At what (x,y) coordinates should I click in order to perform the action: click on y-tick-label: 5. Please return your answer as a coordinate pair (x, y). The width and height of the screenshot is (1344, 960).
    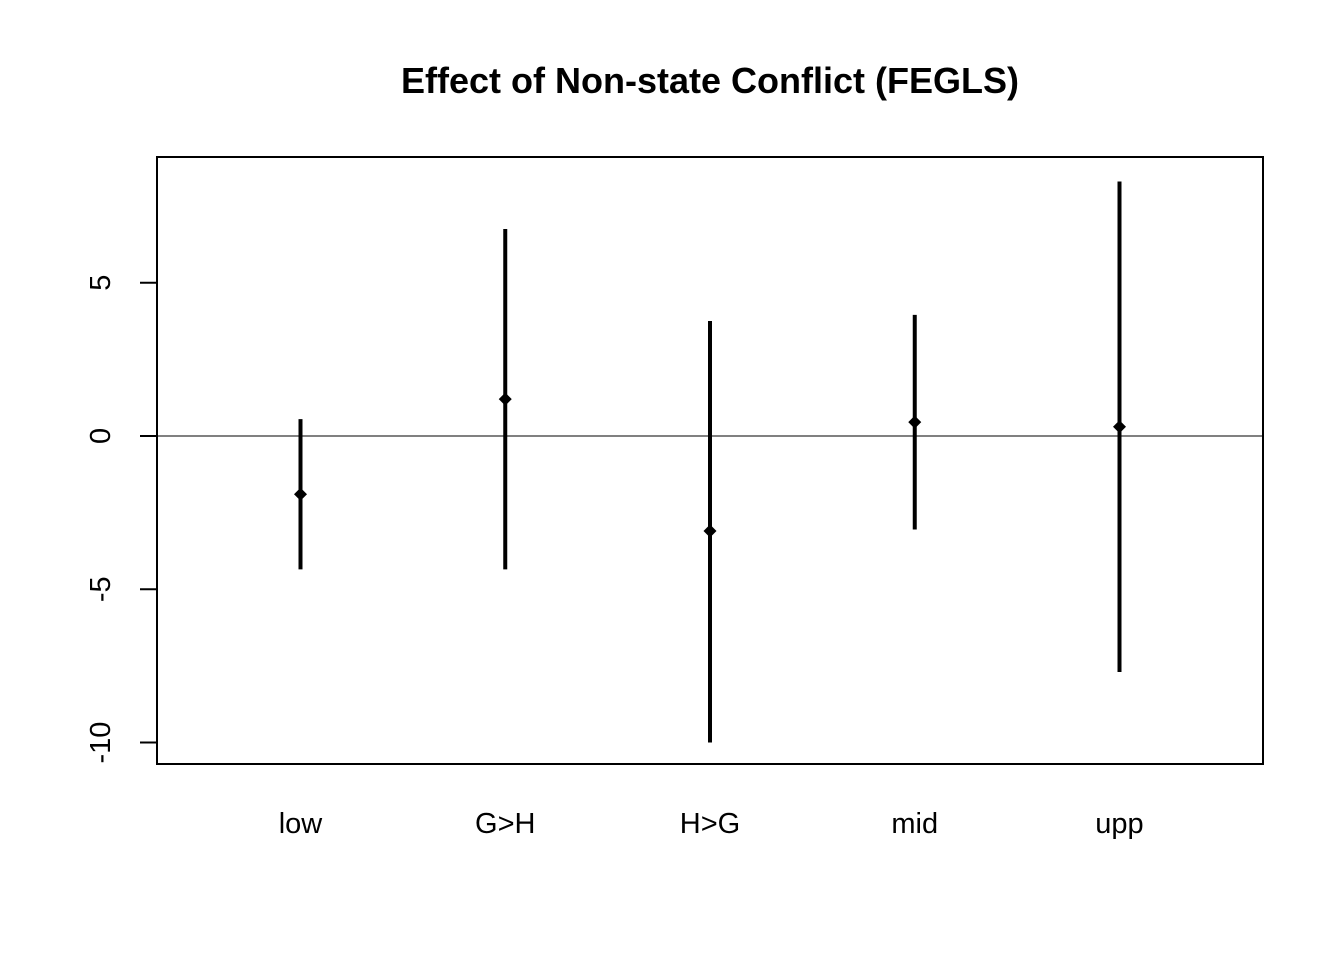
    Looking at the image, I should click on (101, 283).